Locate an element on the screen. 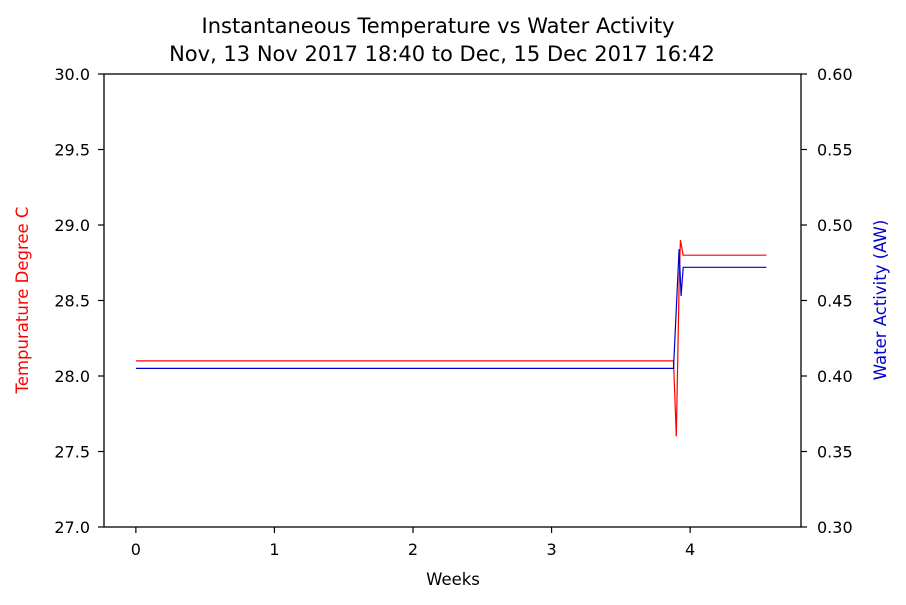  y-right-tick-label: 0.55 is located at coordinates (835, 150).